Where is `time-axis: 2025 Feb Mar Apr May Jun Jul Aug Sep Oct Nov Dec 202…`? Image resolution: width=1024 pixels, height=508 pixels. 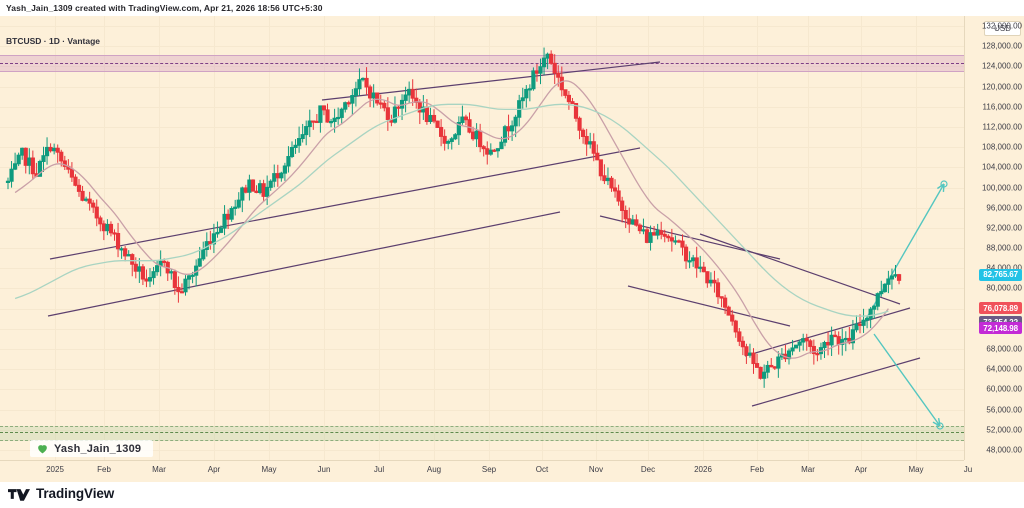 time-axis: 2025 Feb Mar Apr May Jun Jul Aug Sep Oct Nov Dec 202… is located at coordinates (512, 471).